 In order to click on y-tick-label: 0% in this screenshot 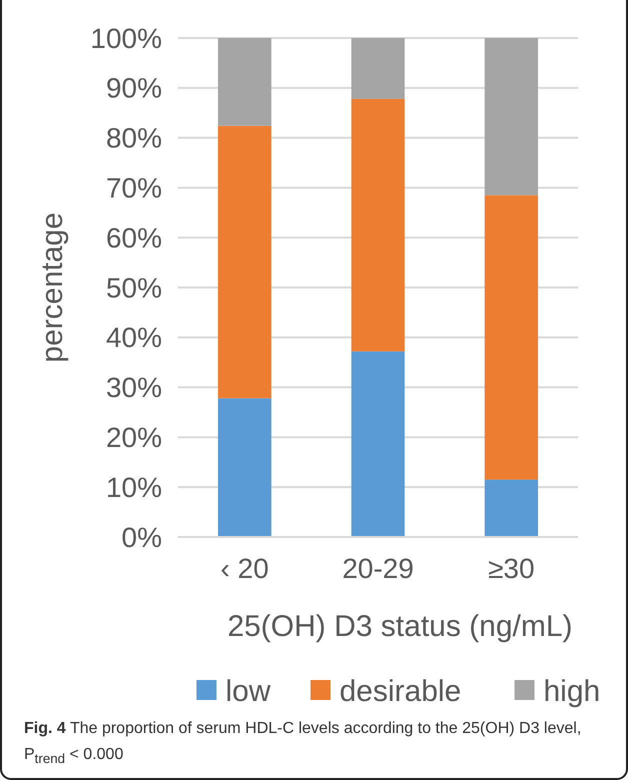, I will do `click(142, 537)`.